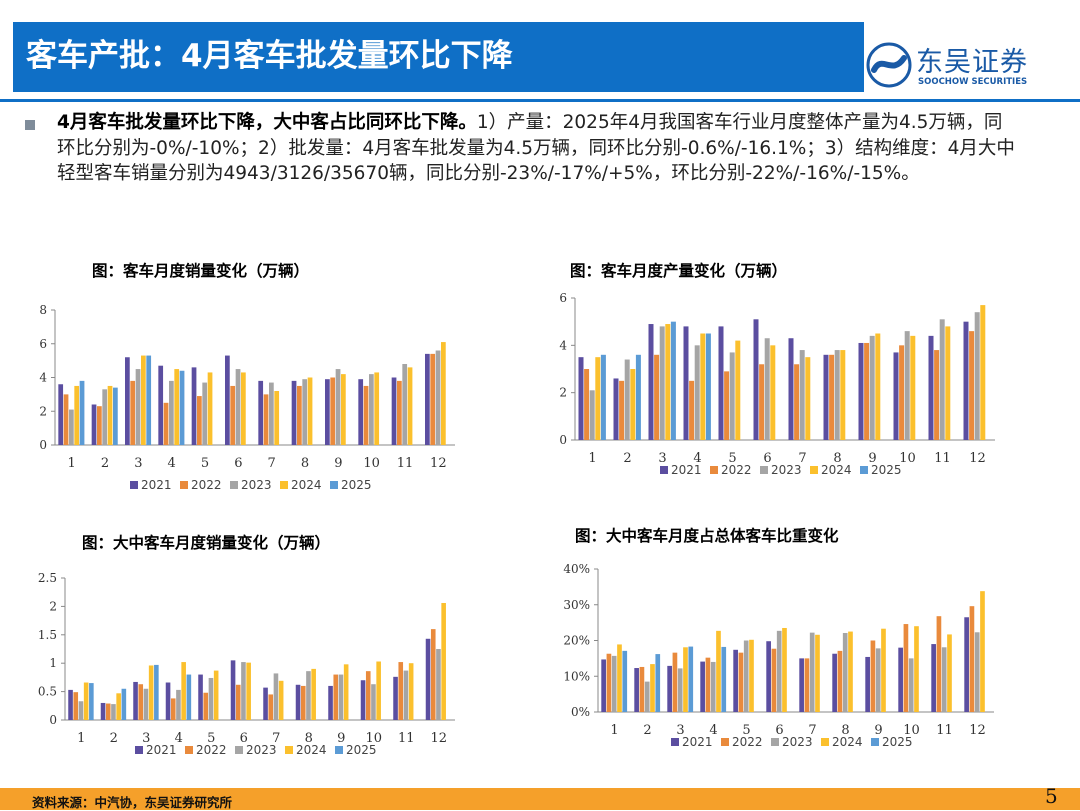 The image size is (1080, 811). I want to click on x-tick-label: 6, so click(779, 730).